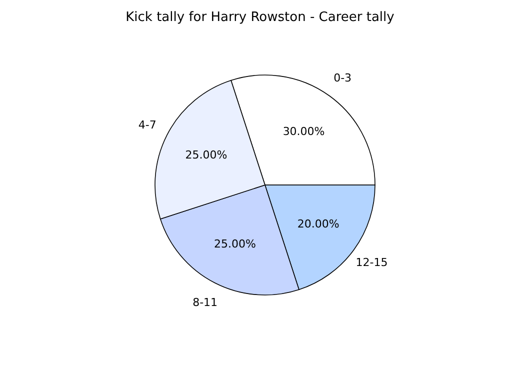  What do you see at coordinates (205, 303) in the screenshot?
I see `slice-label: 8-11` at bounding box center [205, 303].